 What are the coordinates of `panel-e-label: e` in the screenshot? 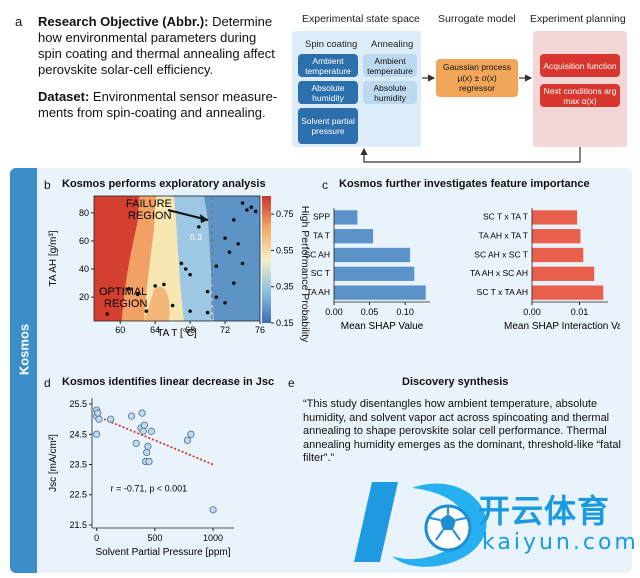 It's located at (291, 383).